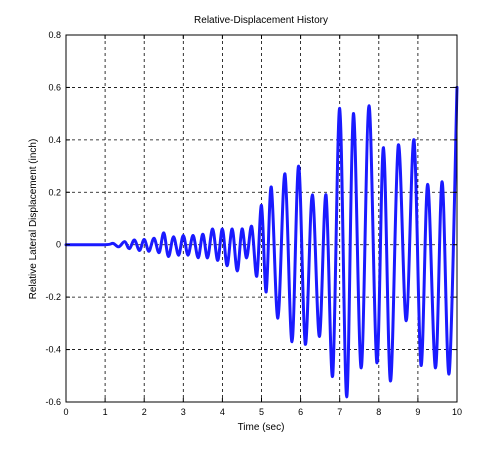 This screenshot has width=504, height=453. What do you see at coordinates (53, 350) in the screenshot?
I see `y-tick-label: -0.4` at bounding box center [53, 350].